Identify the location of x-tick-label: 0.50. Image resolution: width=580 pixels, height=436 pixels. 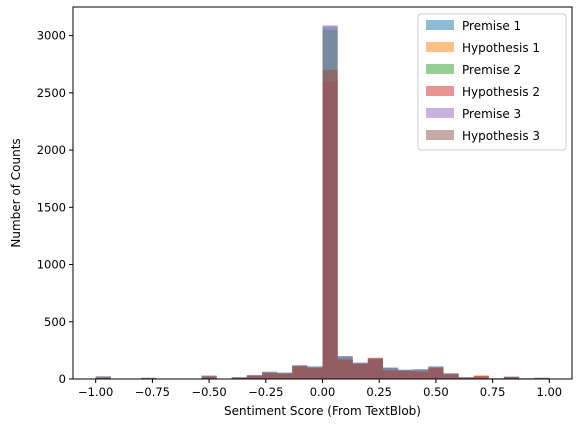
(436, 392).